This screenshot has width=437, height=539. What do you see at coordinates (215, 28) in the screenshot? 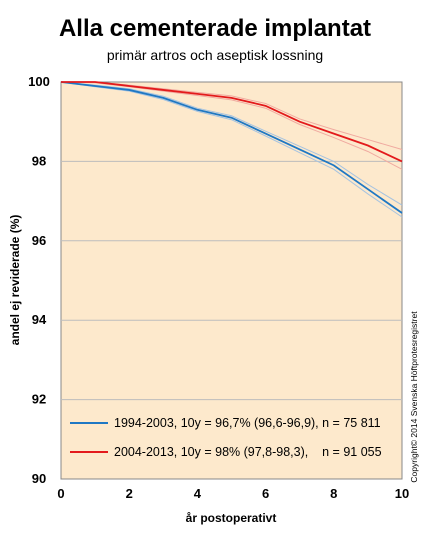
I see `chart-title: Alla cementerade implantat` at bounding box center [215, 28].